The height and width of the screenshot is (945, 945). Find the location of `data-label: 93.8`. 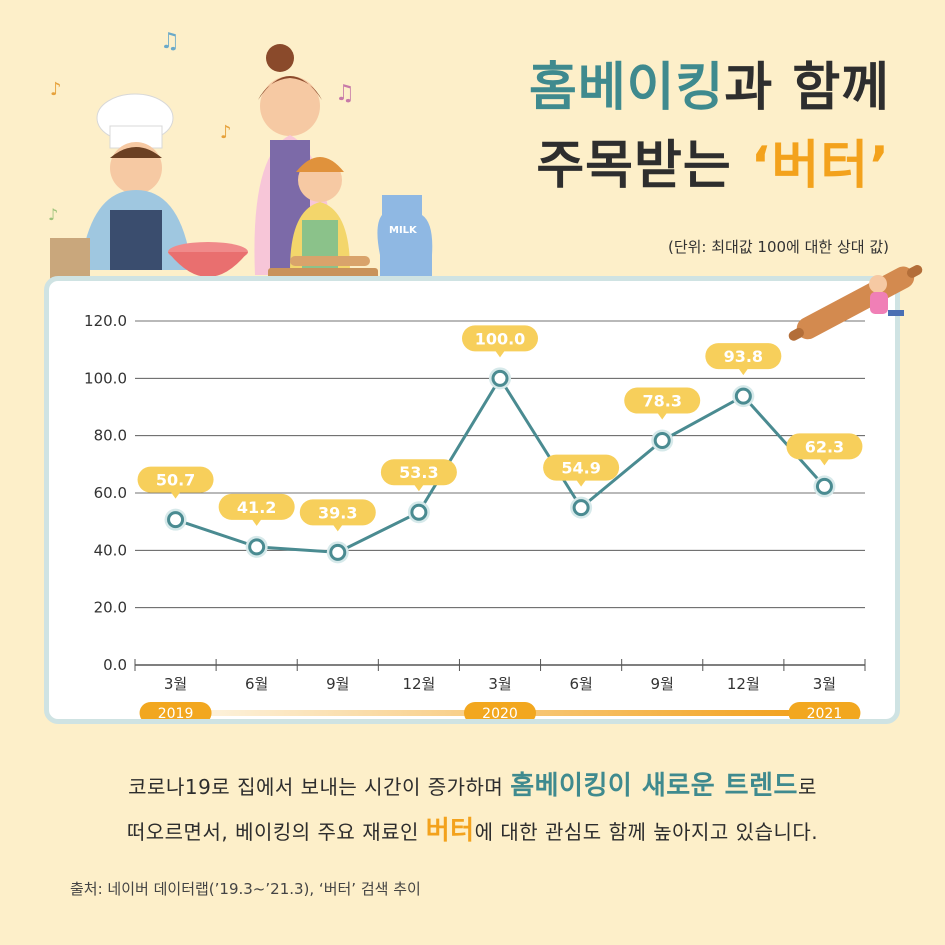

data-label: 93.8 is located at coordinates (743, 356).